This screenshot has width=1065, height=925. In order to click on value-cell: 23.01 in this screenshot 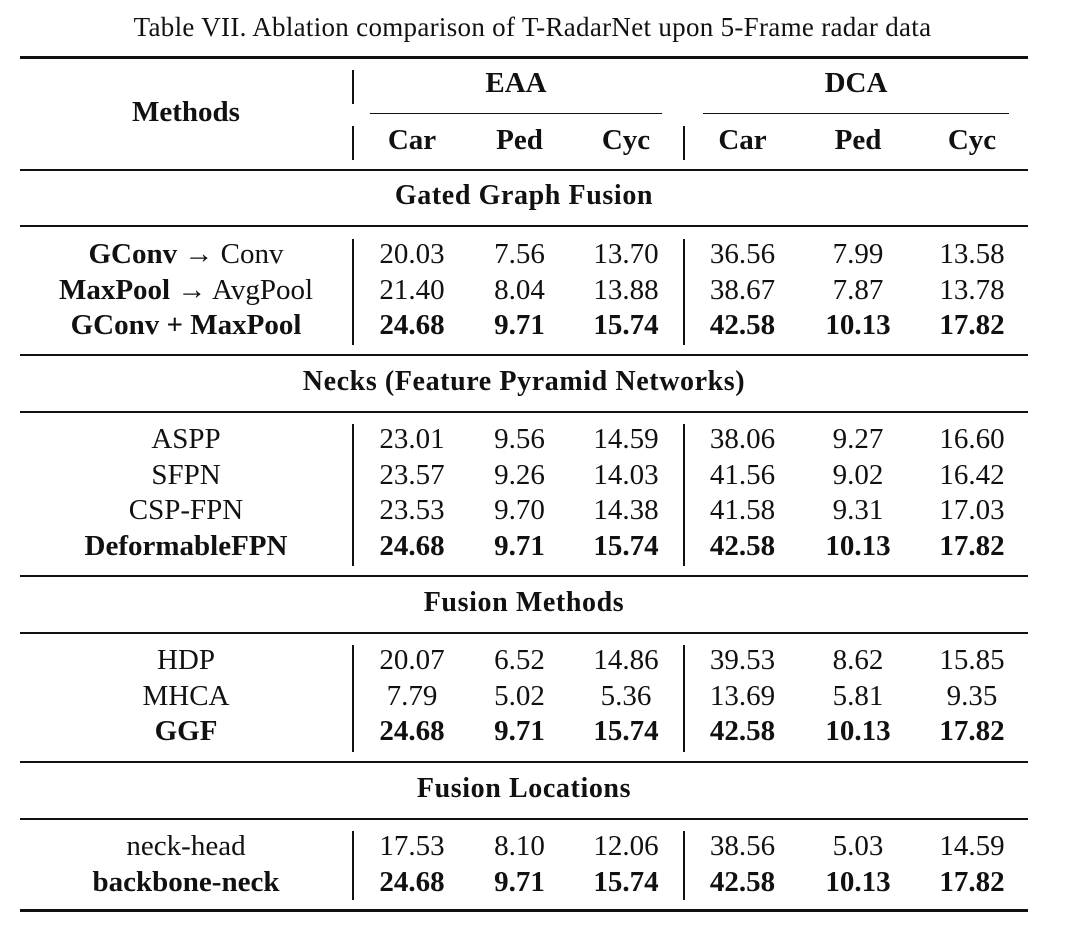, I will do `click(412, 439)`.